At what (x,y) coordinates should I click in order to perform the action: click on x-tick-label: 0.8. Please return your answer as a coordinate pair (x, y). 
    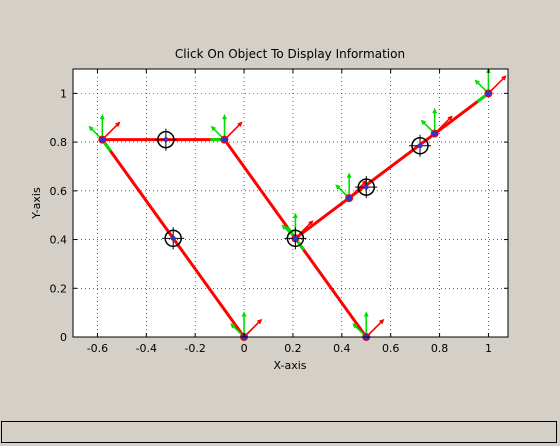
    Looking at the image, I should click on (440, 348).